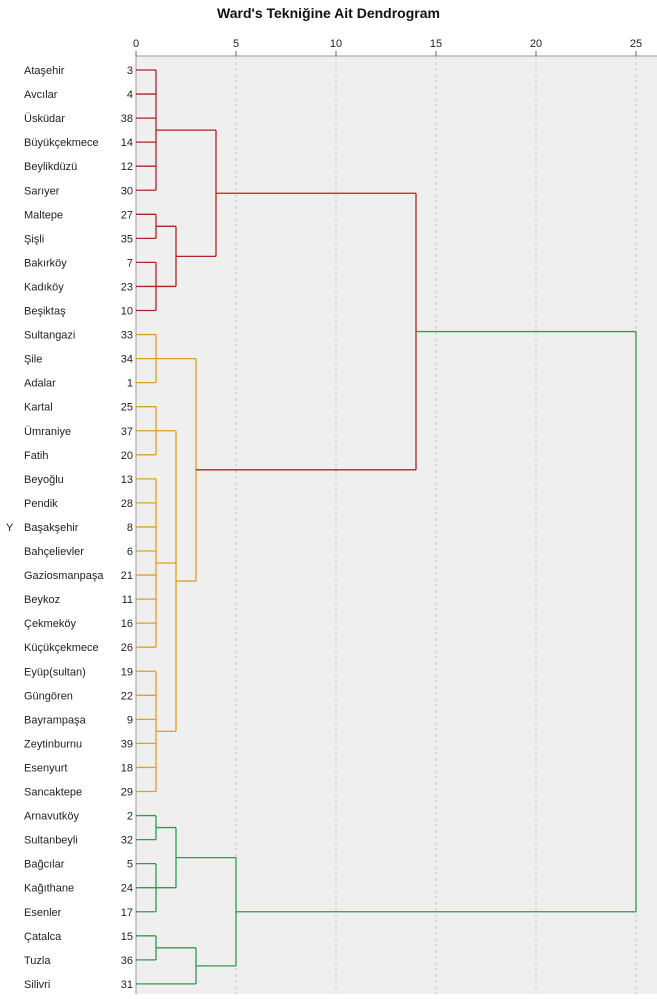  Describe the element at coordinates (37, 961) in the screenshot. I see `leaf-name-label: Tuzla` at that location.